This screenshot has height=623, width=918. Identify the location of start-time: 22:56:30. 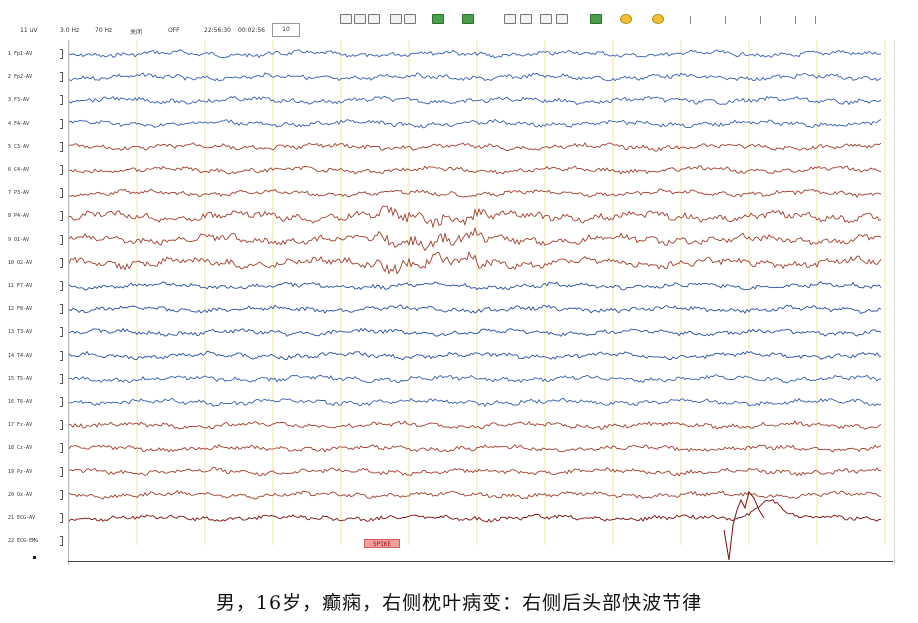
(217, 30).